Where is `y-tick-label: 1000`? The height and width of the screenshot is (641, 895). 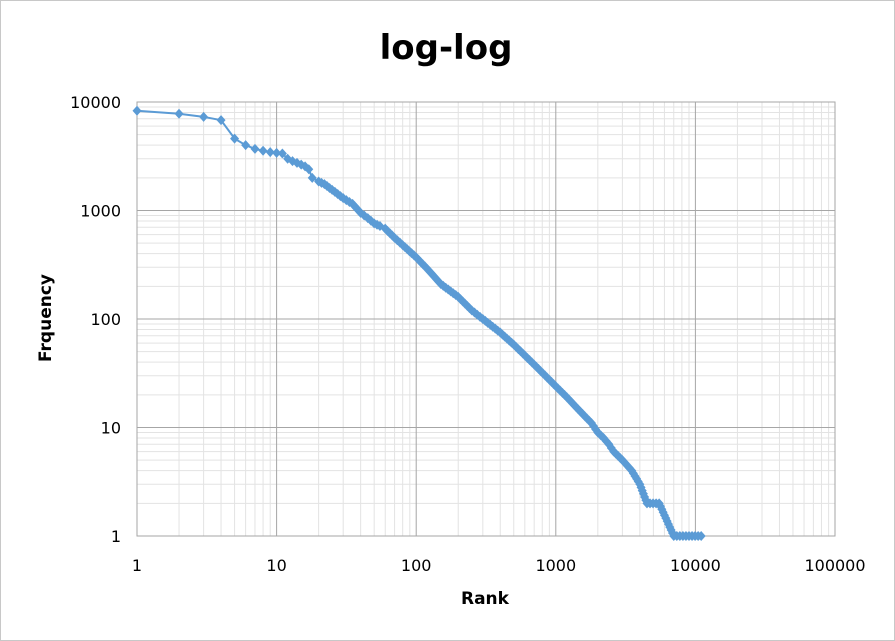 y-tick-label: 1000 is located at coordinates (100, 211).